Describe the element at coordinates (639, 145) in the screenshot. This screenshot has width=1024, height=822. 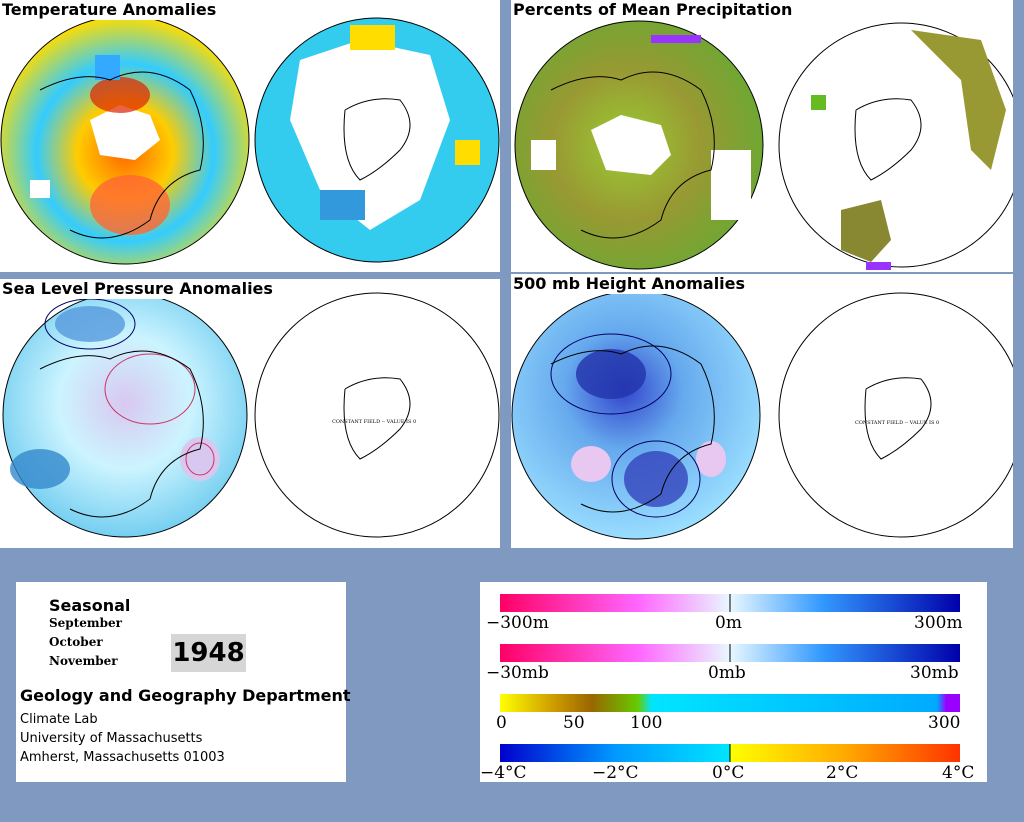
I see `precipitation-northern-hemisphere-map` at that location.